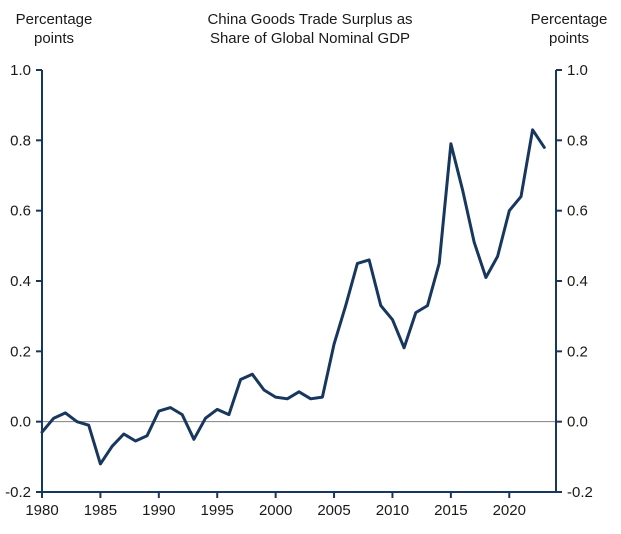 The image size is (621, 534). Describe the element at coordinates (569, 38) in the screenshot. I see `right-axis-unit-line2: points` at that location.